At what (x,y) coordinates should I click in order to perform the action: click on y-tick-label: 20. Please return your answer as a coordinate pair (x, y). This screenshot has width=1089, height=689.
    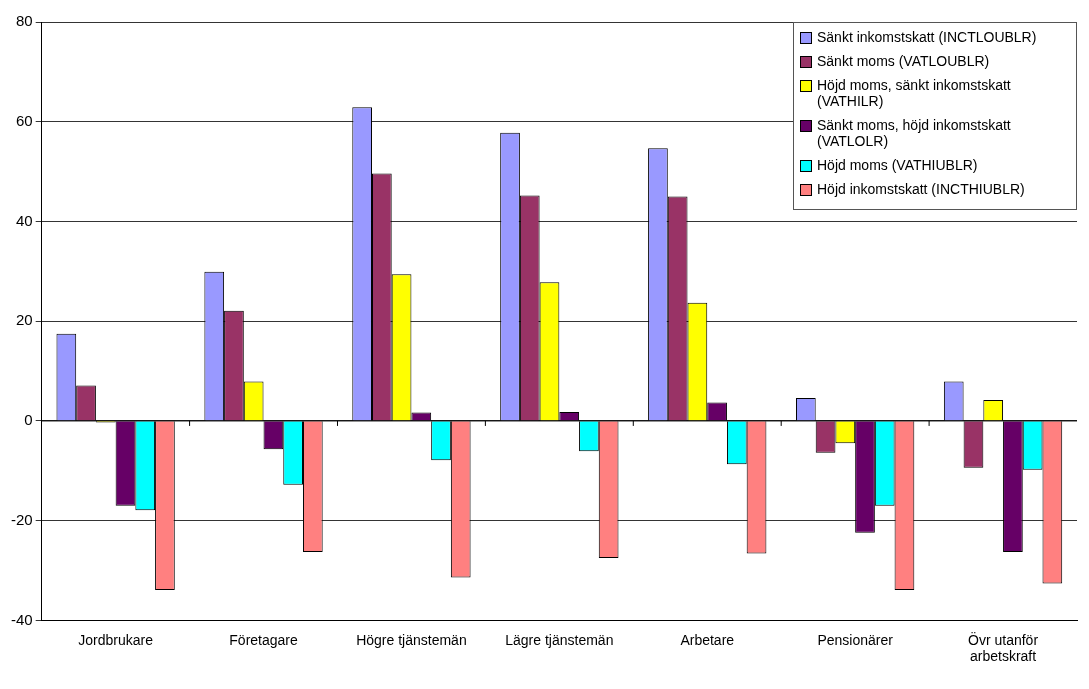
    Looking at the image, I should click on (24, 320).